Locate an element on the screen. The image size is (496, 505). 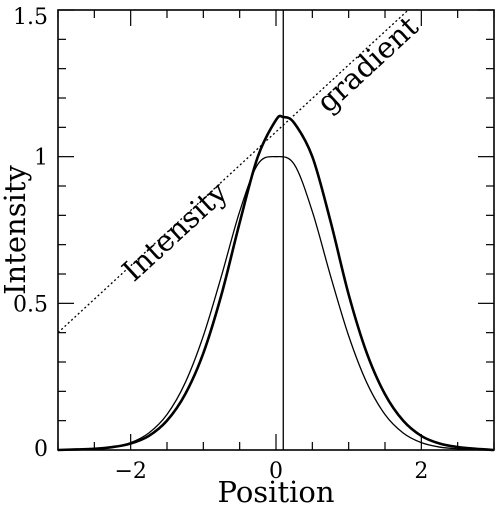
y-axis-label: Intensity is located at coordinates (16, 229).